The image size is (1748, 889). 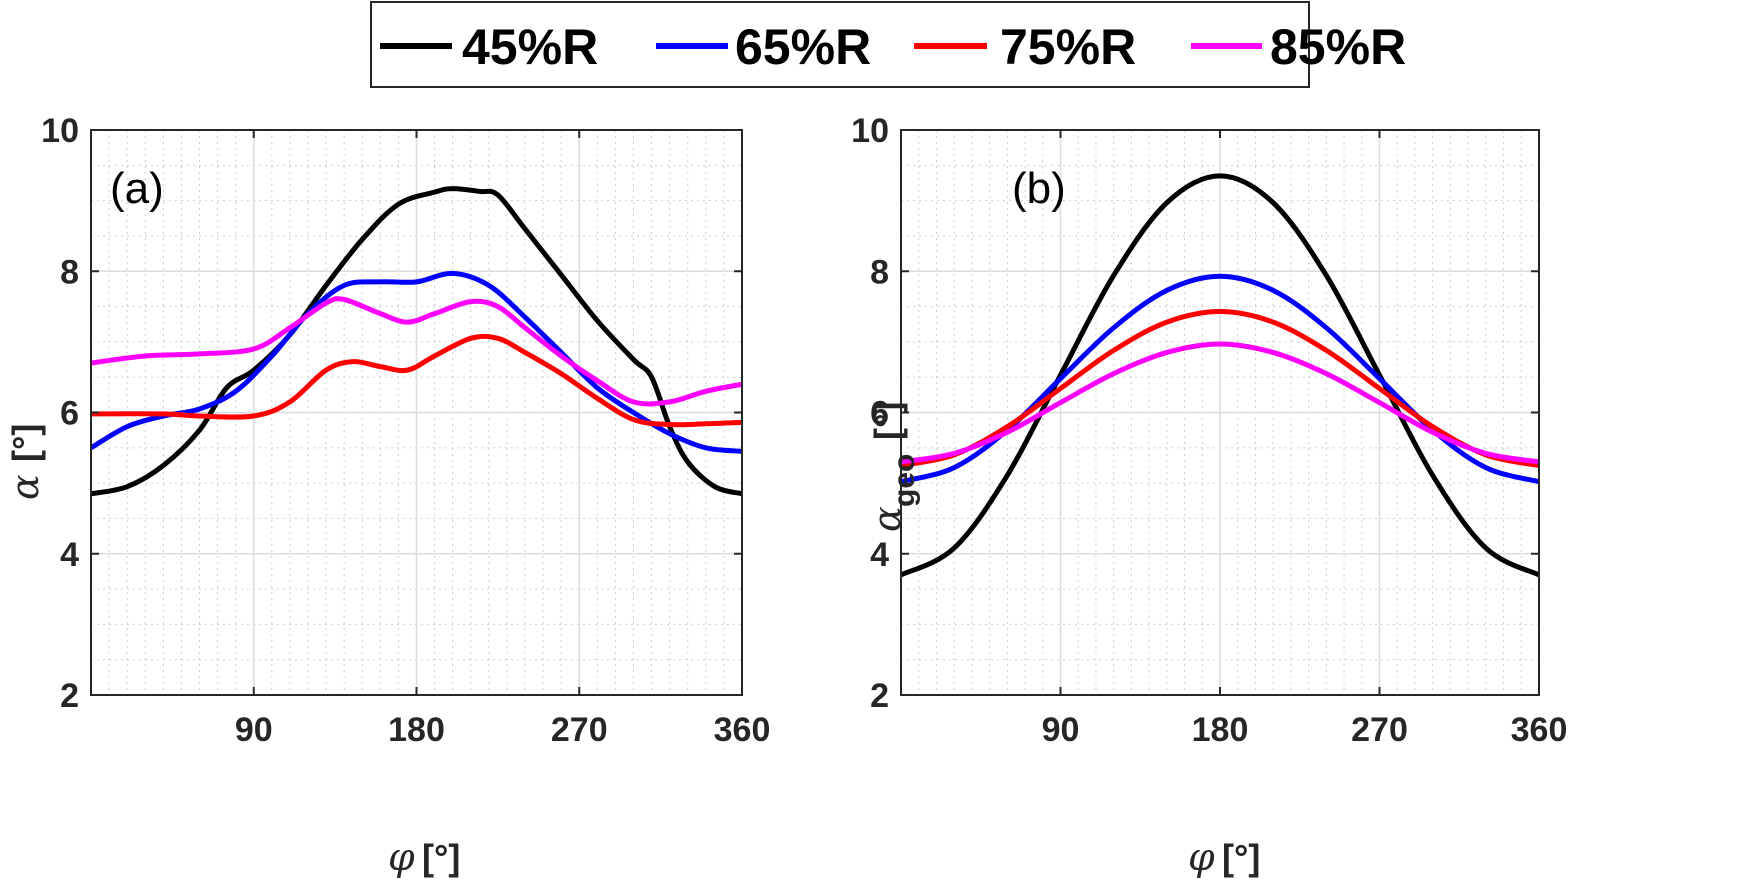 What do you see at coordinates (904, 480) in the screenshot?
I see `panel-b-ylabel-sub: geo` at bounding box center [904, 480].